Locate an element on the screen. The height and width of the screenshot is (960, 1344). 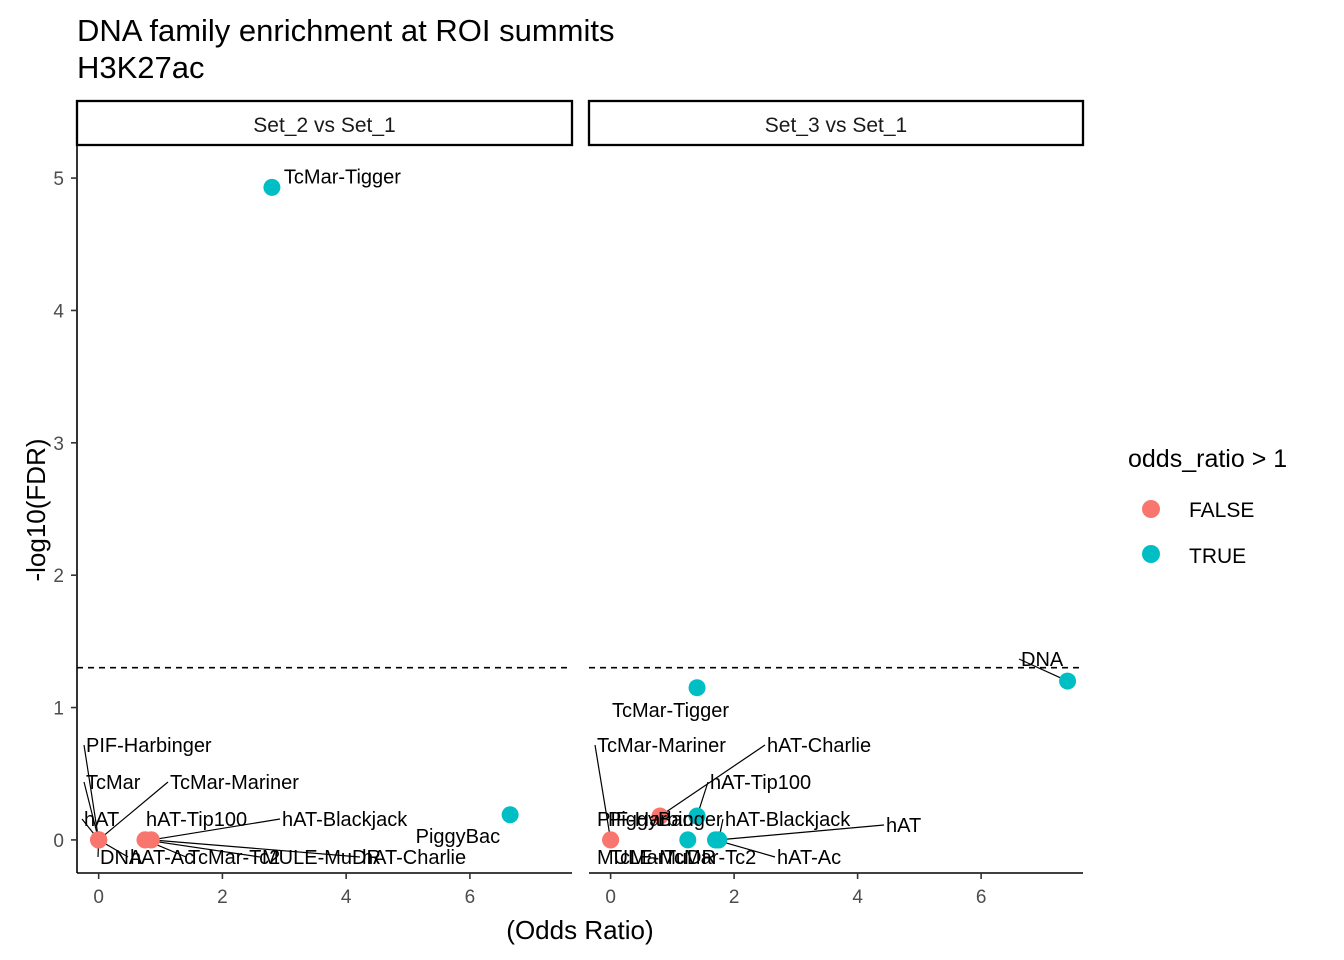
y-tick-label: 5 is located at coordinates (58, 179).